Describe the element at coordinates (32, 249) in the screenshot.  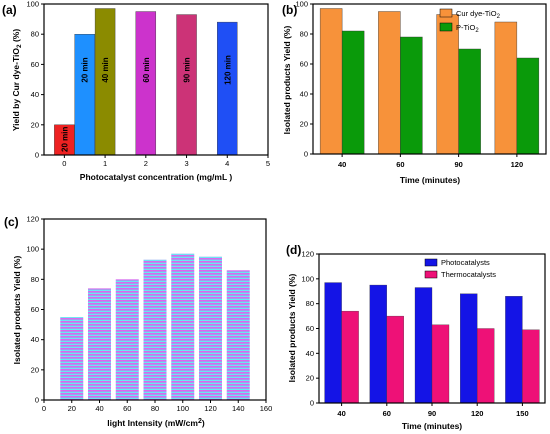
I see `panel-c-ytick-label: 100` at that location.